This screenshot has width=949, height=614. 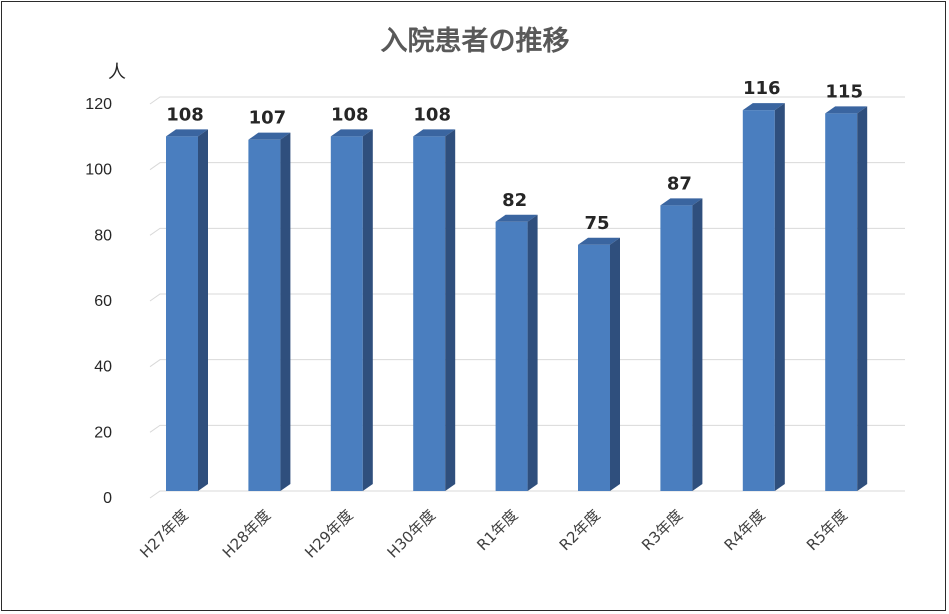 I want to click on x-tick-label: R4年度, so click(x=745, y=530).